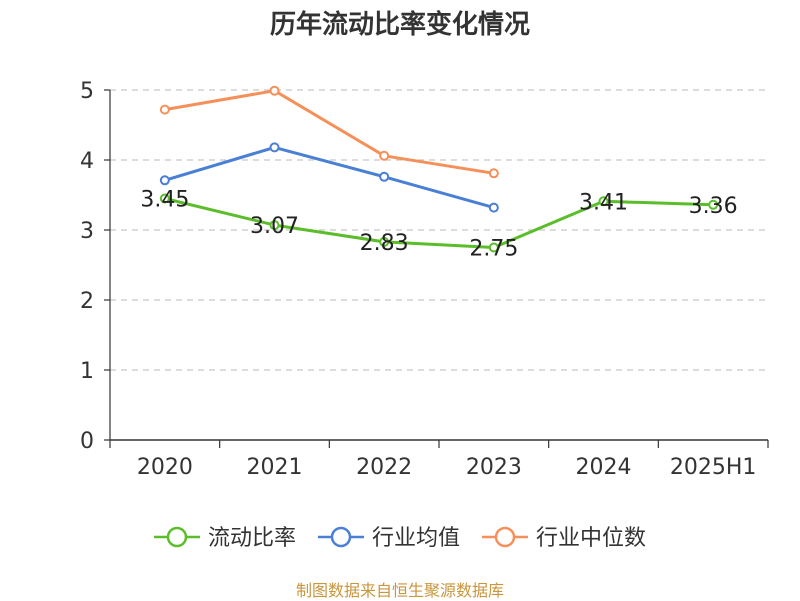 The height and width of the screenshot is (601, 800). Describe the element at coordinates (384, 467) in the screenshot. I see `x-tick-label: 2022` at that location.